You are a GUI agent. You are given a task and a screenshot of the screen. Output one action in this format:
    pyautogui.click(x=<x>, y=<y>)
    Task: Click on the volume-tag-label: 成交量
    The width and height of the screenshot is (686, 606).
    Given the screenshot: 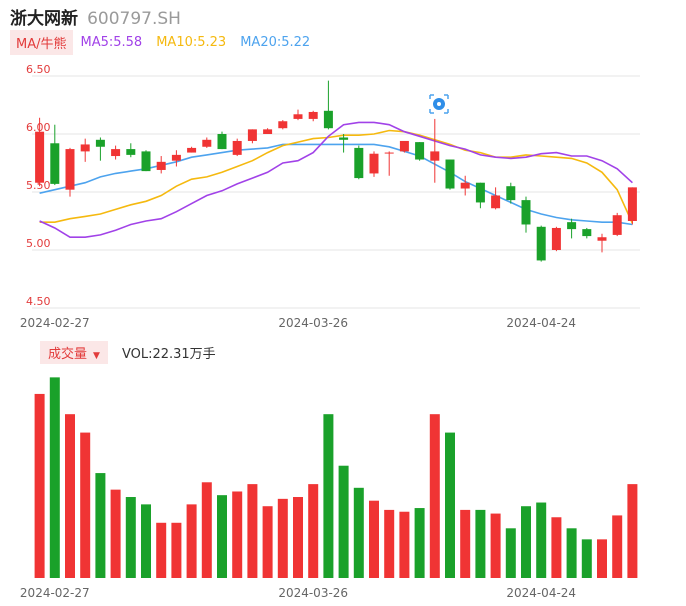 What is the action you would take?
    pyautogui.click(x=68, y=354)
    